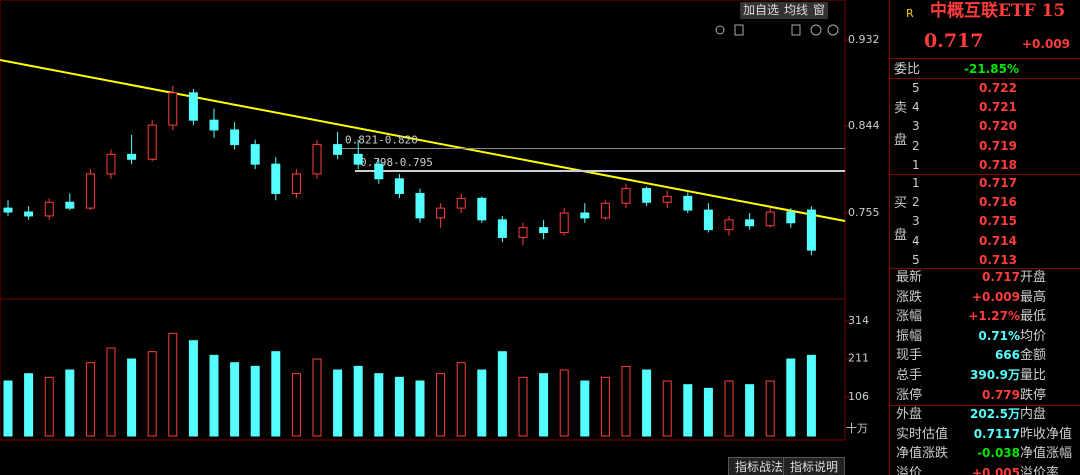 This screenshot has height=475, width=1080. What do you see at coordinates (1033, 317) in the screenshot?
I see `stat-label2: 最低` at bounding box center [1033, 317].